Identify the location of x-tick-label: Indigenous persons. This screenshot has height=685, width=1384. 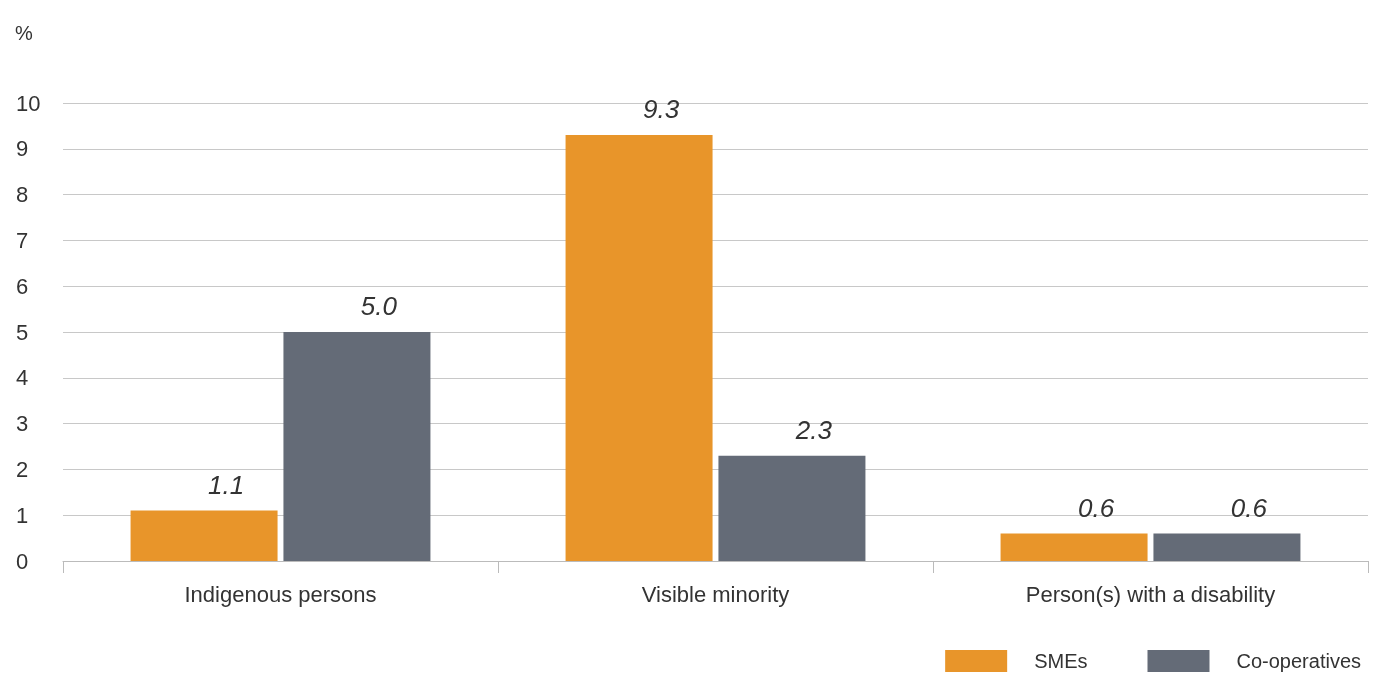
(280, 594).